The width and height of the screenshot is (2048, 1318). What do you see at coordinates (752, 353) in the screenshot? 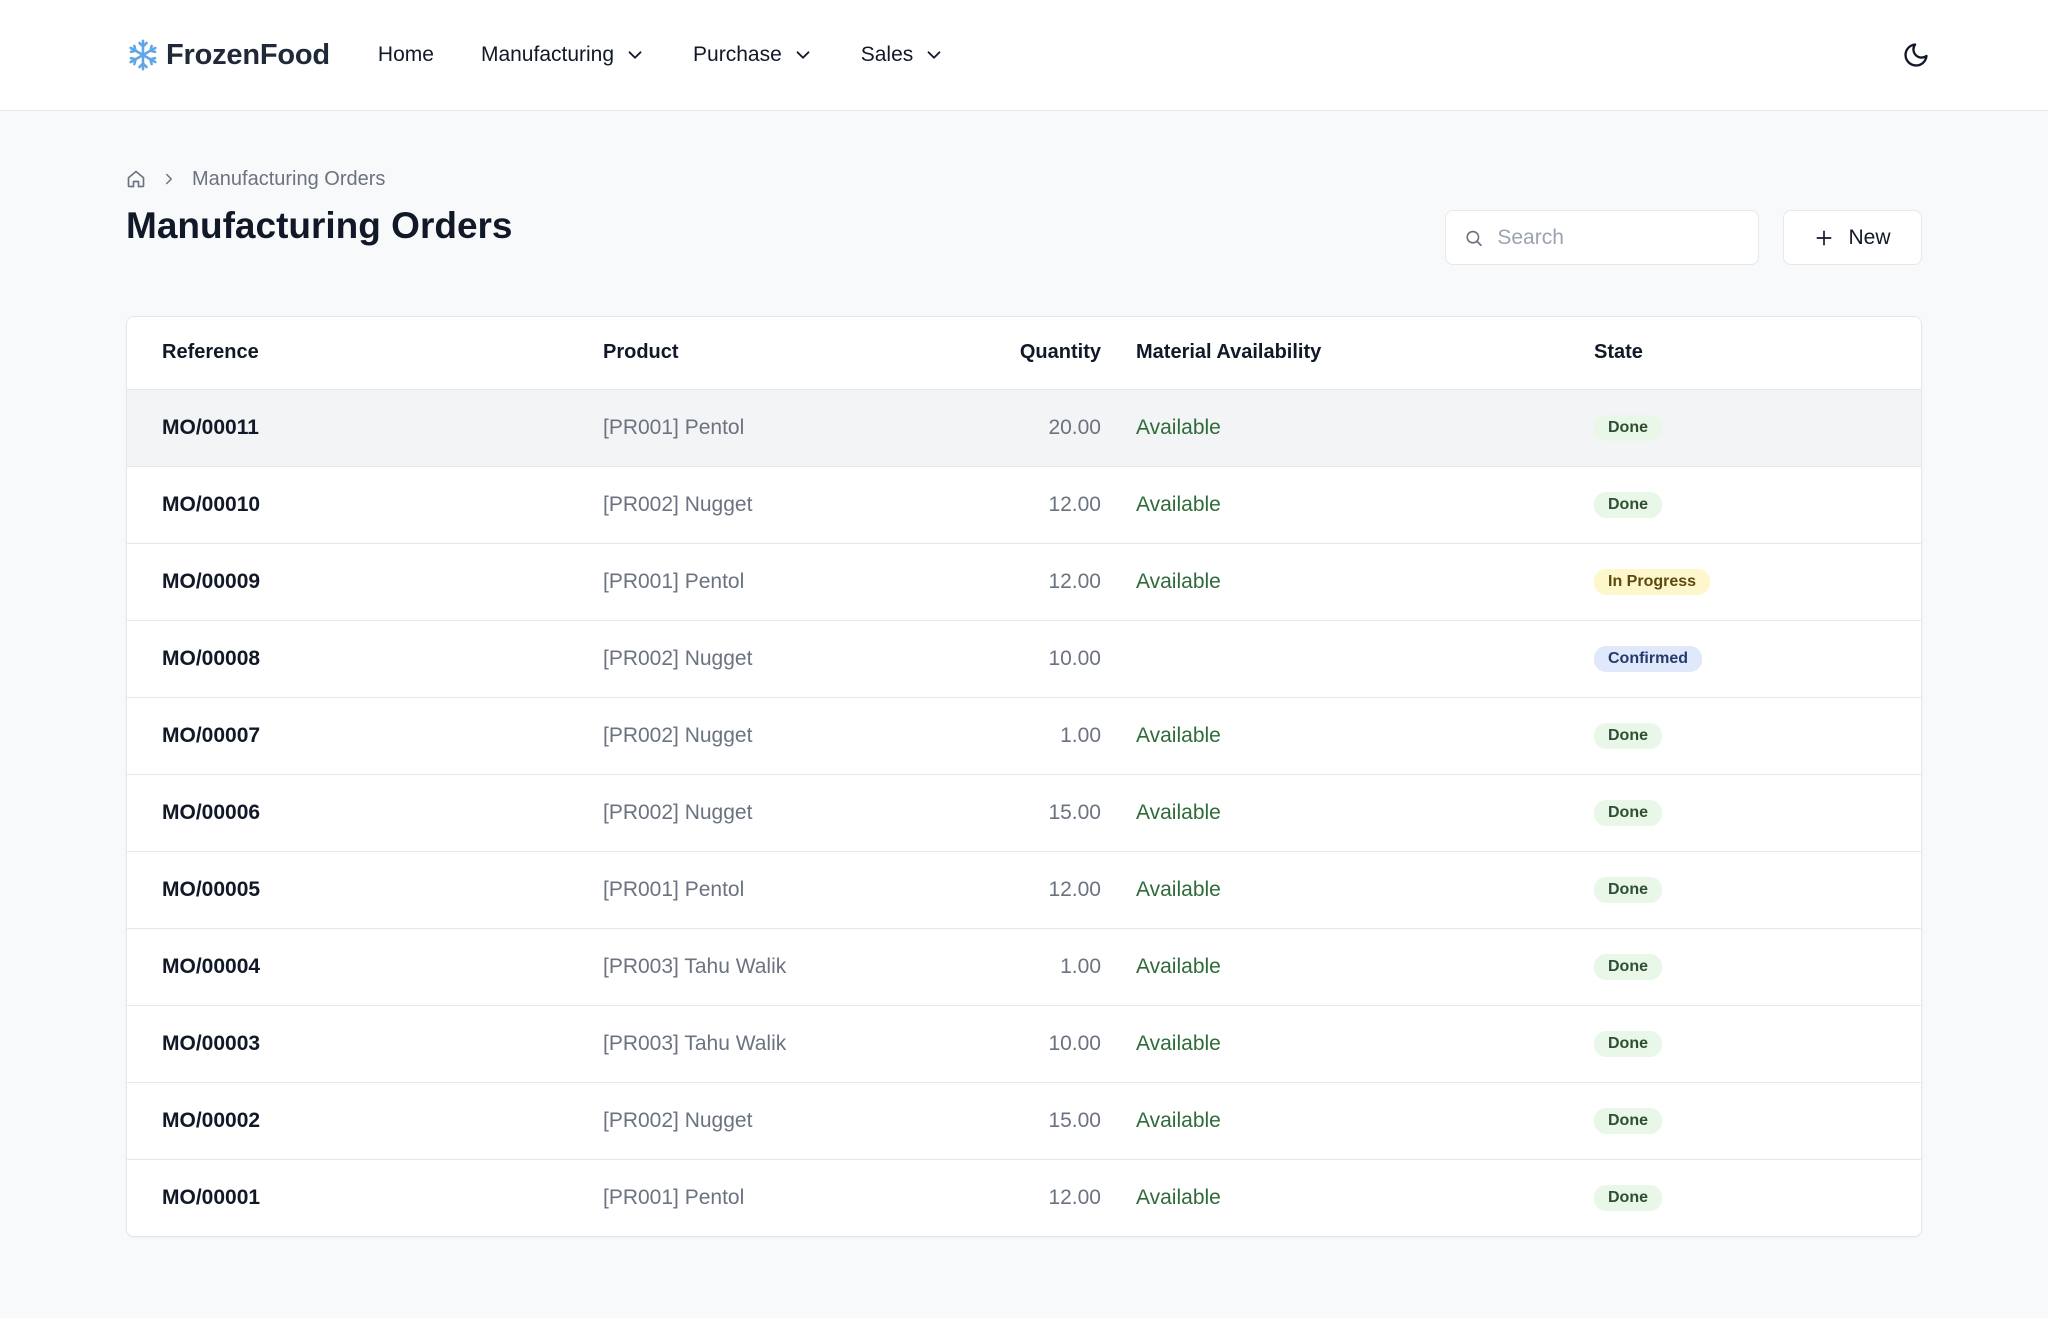
I see `column-header-product: Product` at bounding box center [752, 353].